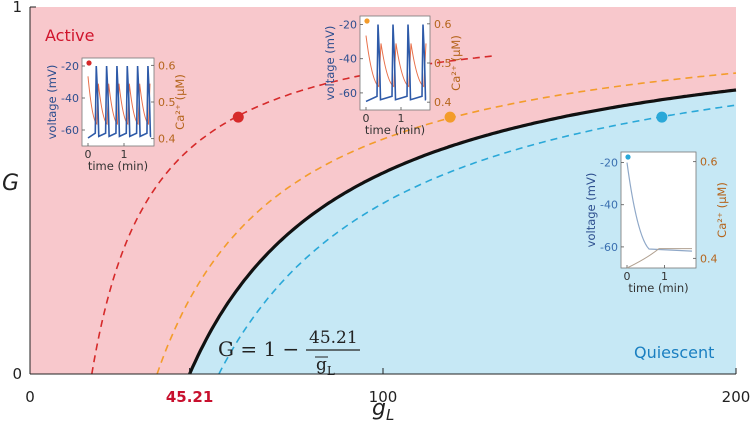  I want to click on inset-red-right-label: Ca²⁺ (µM), so click(180, 102).